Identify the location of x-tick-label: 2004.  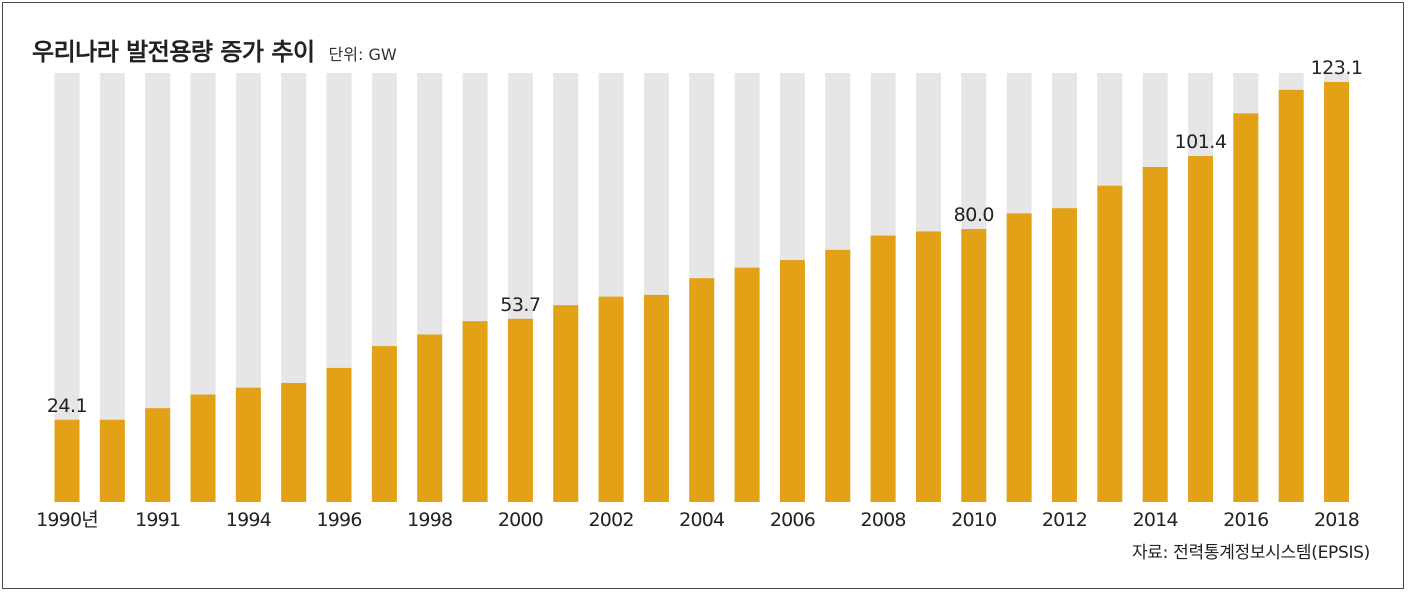
(702, 520).